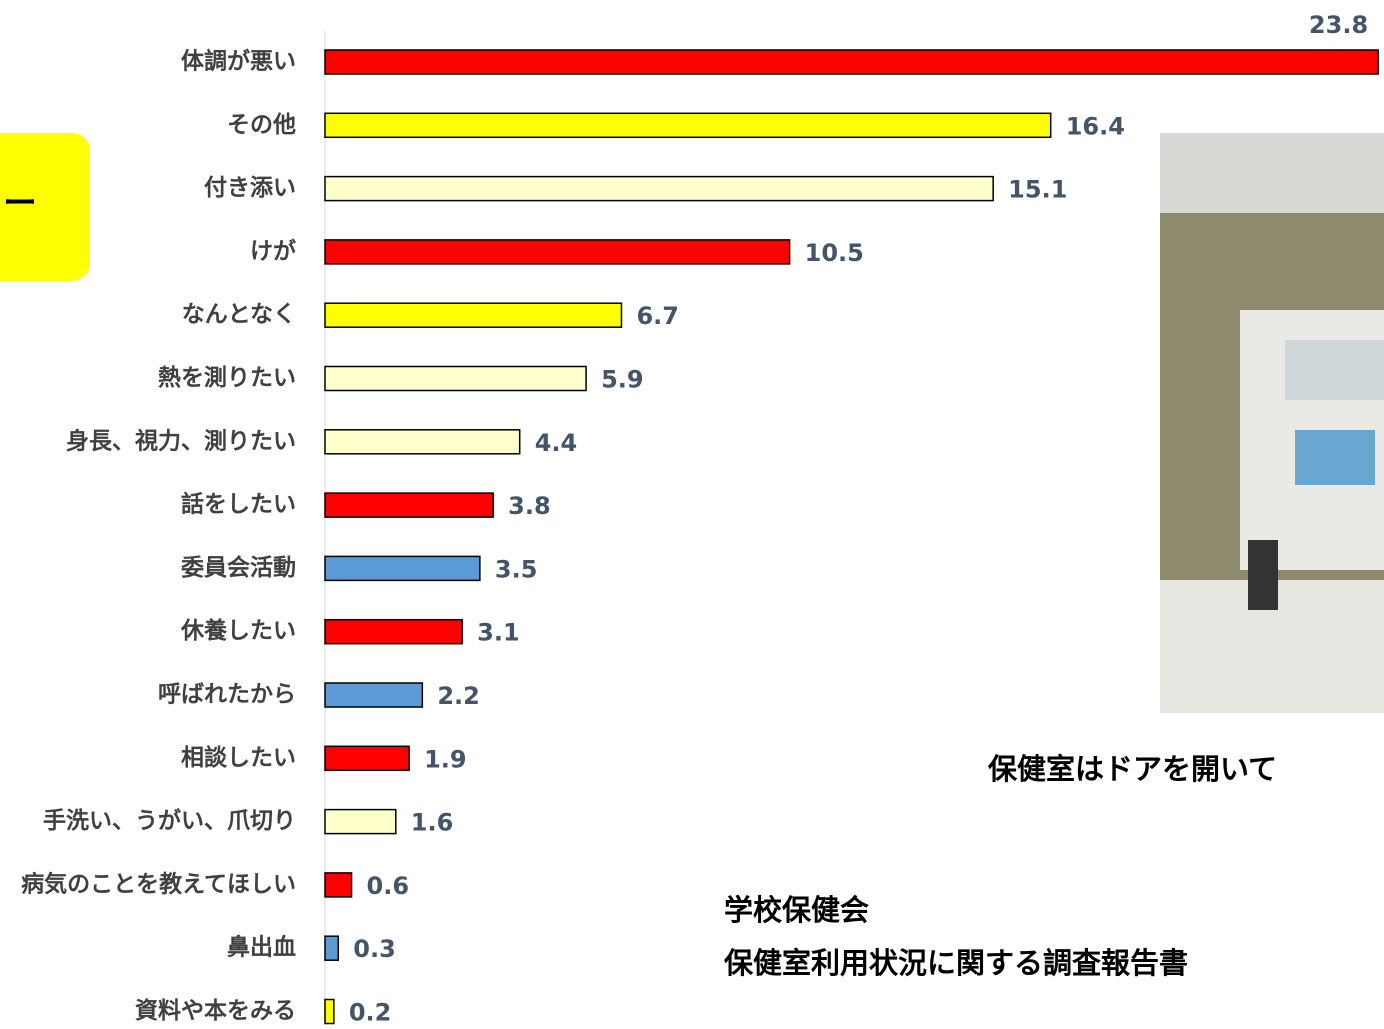 The height and width of the screenshot is (1029, 1384). Describe the element at coordinates (622, 380) in the screenshot. I see `value-label: 5.9` at that location.